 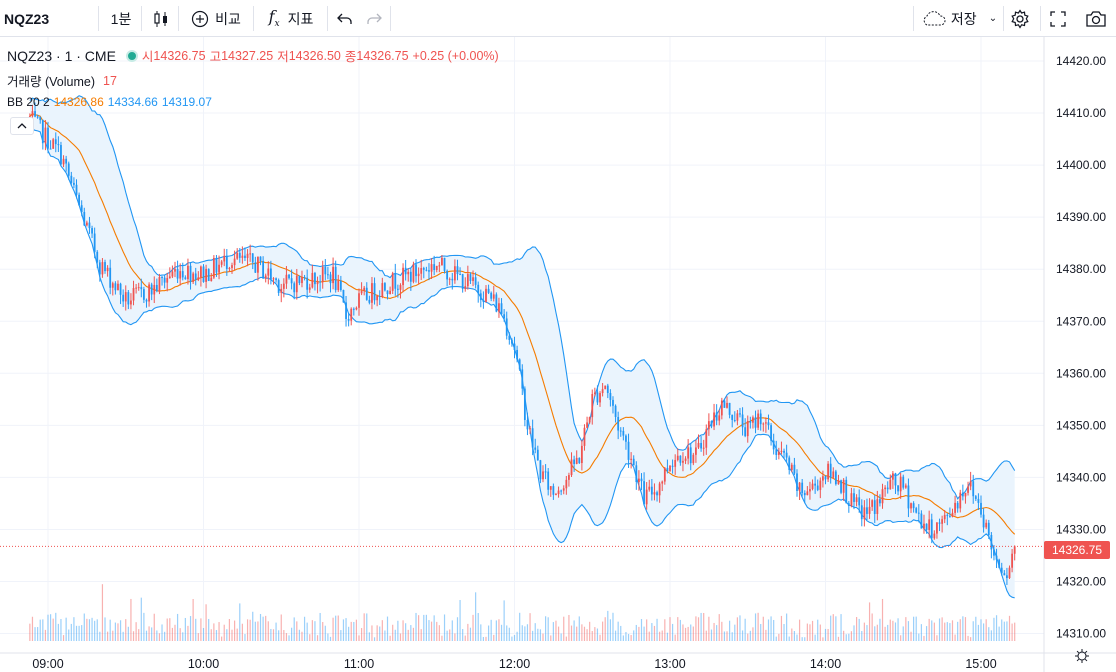 What do you see at coordinates (1040, 18) in the screenshot?
I see `toolbar-divider` at bounding box center [1040, 18].